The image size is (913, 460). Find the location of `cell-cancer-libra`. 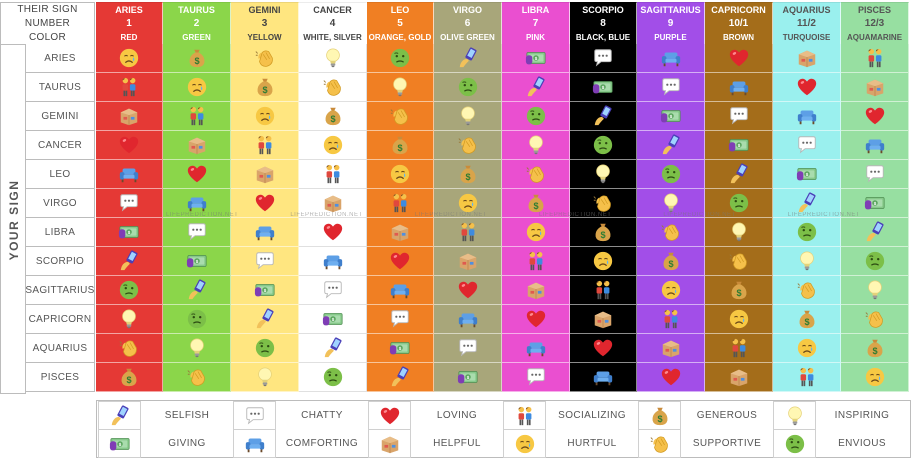

cell-cancer-libra is located at coordinates (536, 145).